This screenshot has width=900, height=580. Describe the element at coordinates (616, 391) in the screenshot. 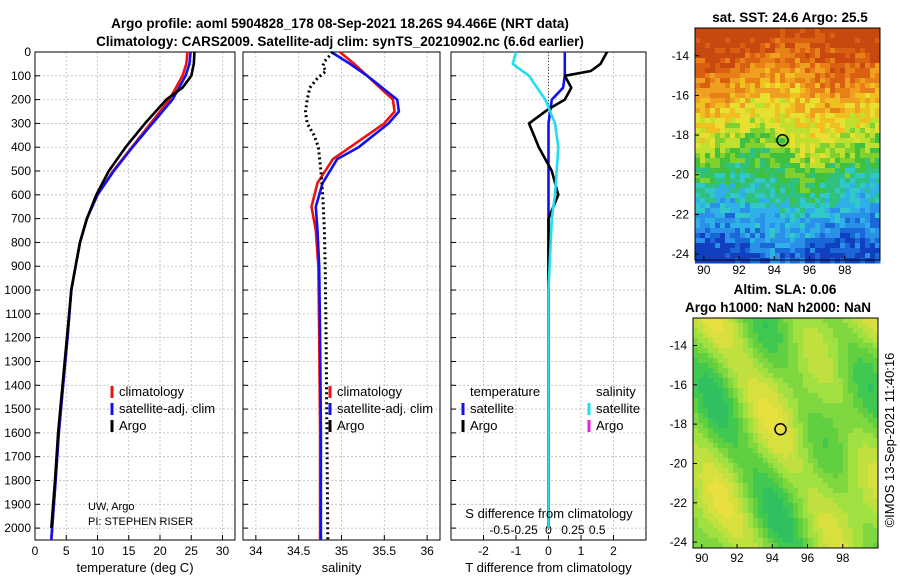

I see `legend-title-salinity: salinity` at that location.